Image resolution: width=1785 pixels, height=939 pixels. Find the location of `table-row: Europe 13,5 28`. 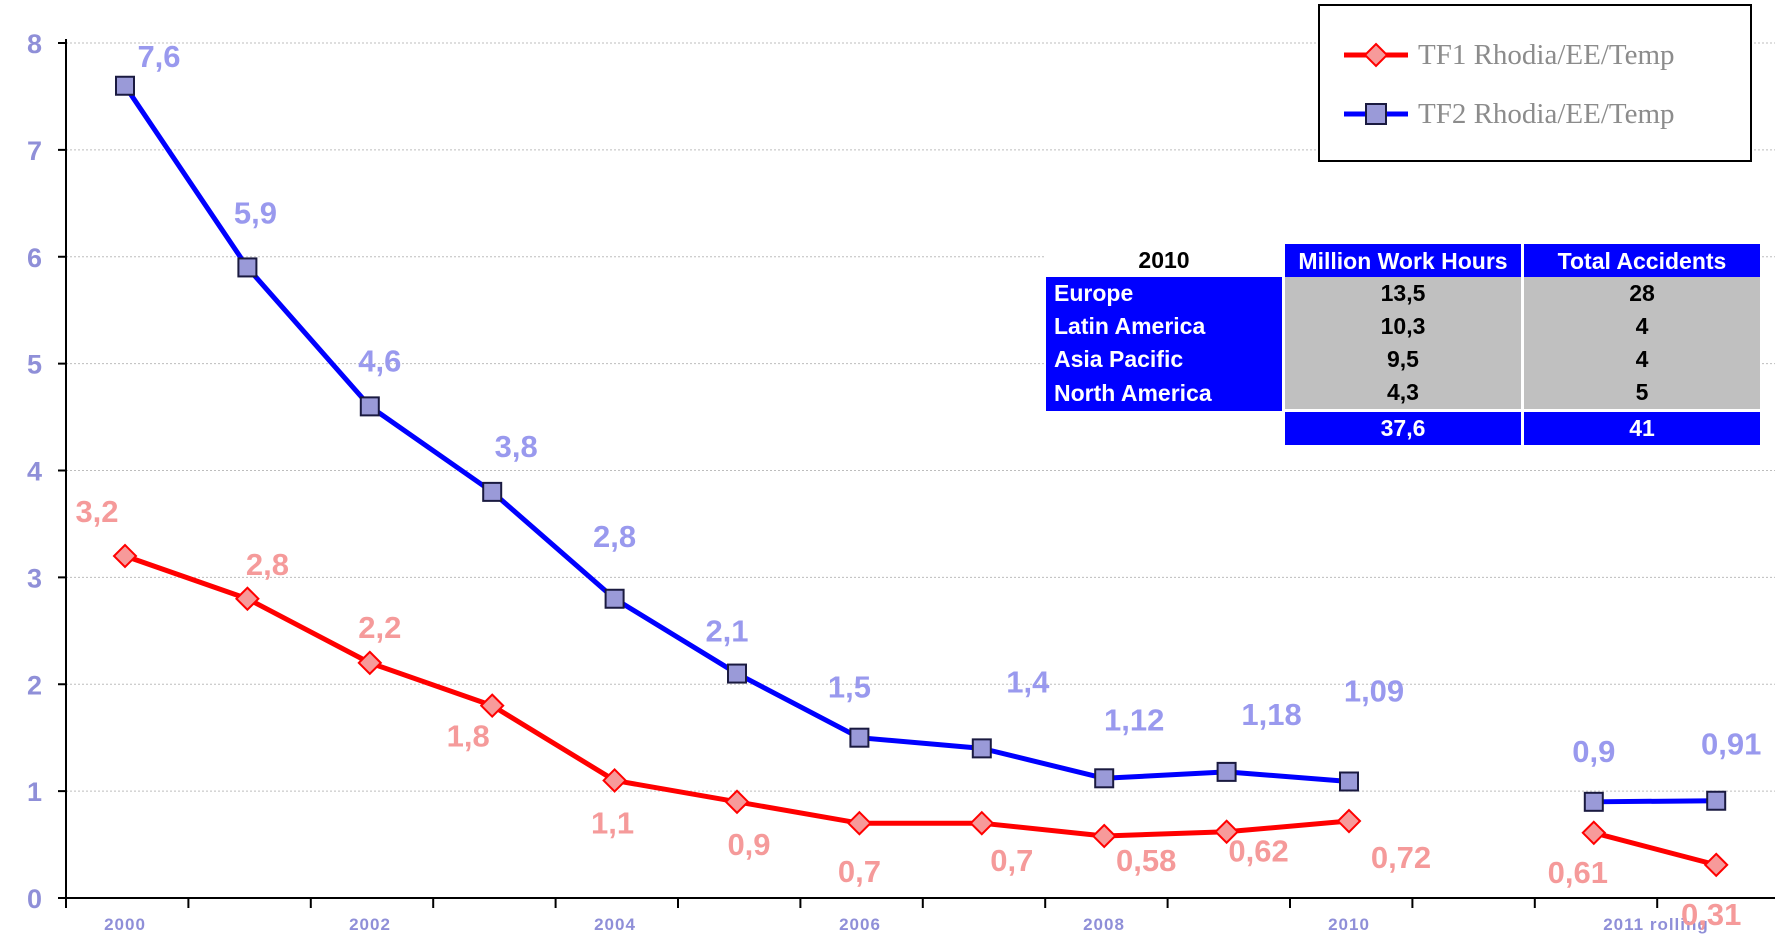

table-row: Europe 13,5 28 is located at coordinates (1403, 293).